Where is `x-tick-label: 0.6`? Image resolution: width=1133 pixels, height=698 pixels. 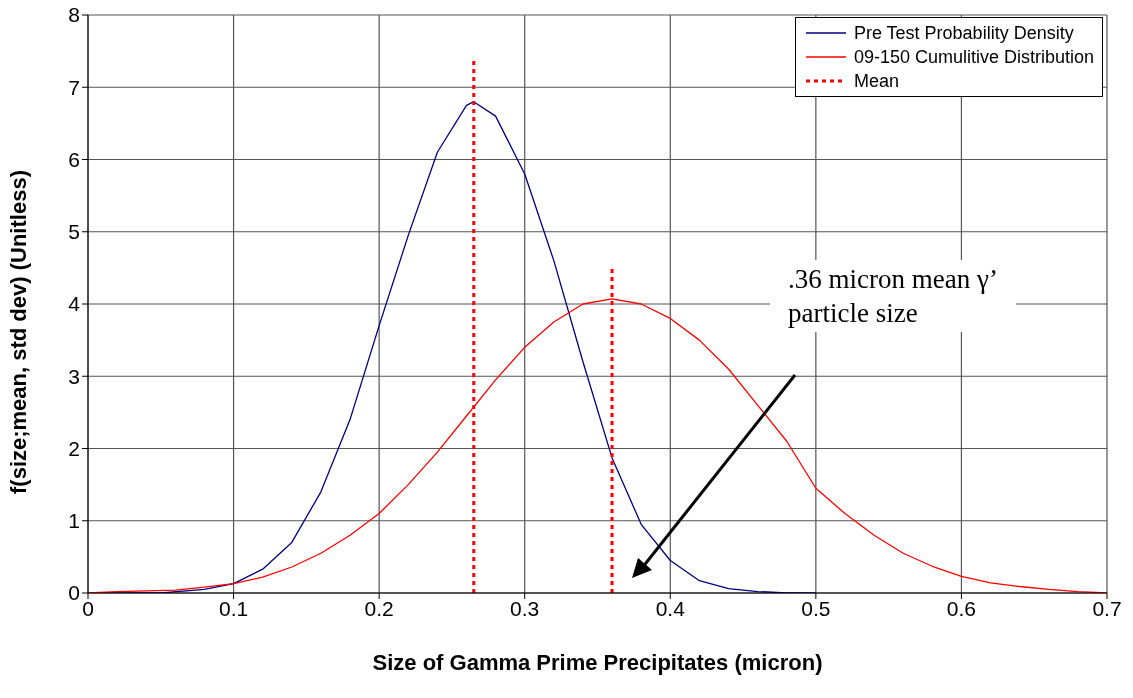
x-tick-label: 0.6 is located at coordinates (961, 608).